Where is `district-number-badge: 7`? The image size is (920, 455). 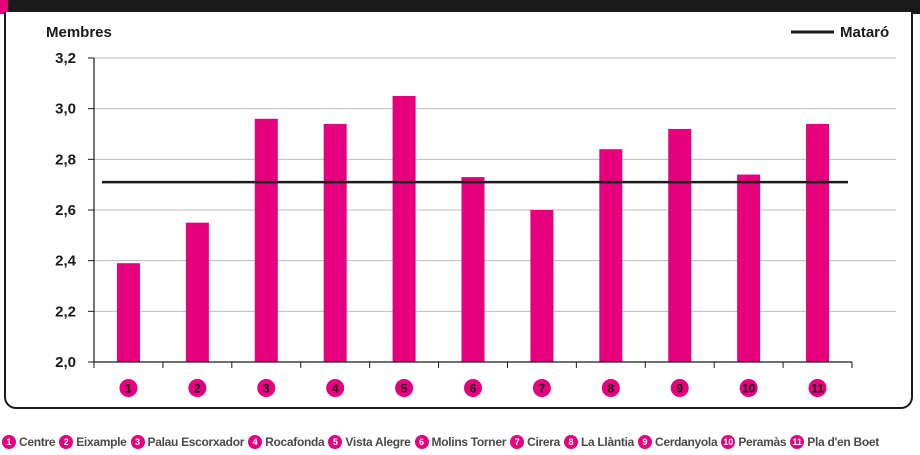
district-number-badge: 7 is located at coordinates (517, 442).